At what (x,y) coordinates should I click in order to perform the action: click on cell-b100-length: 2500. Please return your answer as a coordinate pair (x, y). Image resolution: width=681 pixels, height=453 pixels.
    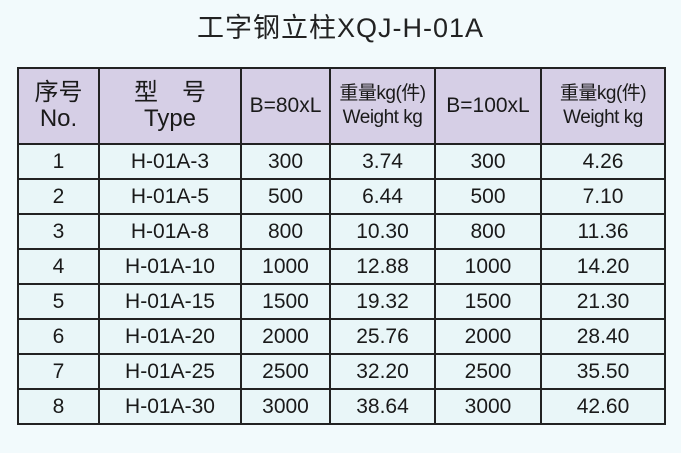
    Looking at the image, I should click on (488, 371).